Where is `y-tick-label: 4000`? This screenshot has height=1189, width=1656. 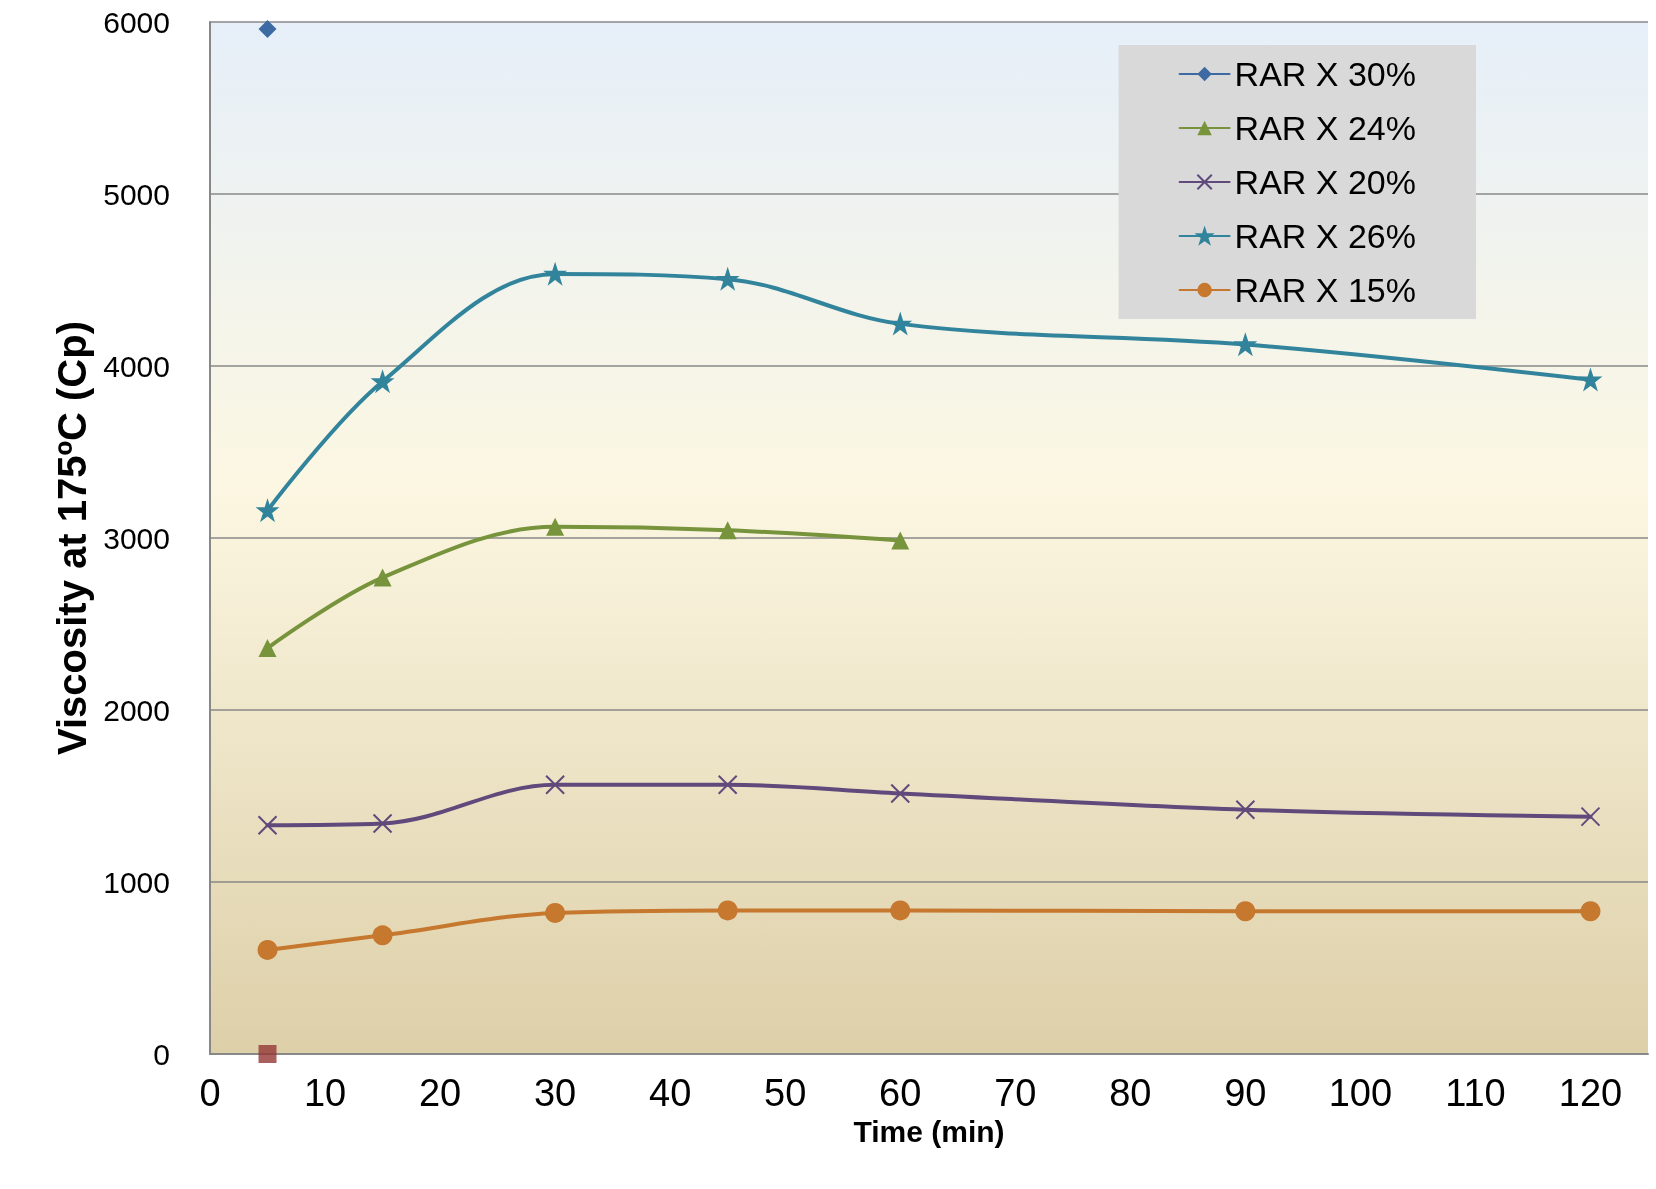
y-tick-label: 4000 is located at coordinates (136, 366).